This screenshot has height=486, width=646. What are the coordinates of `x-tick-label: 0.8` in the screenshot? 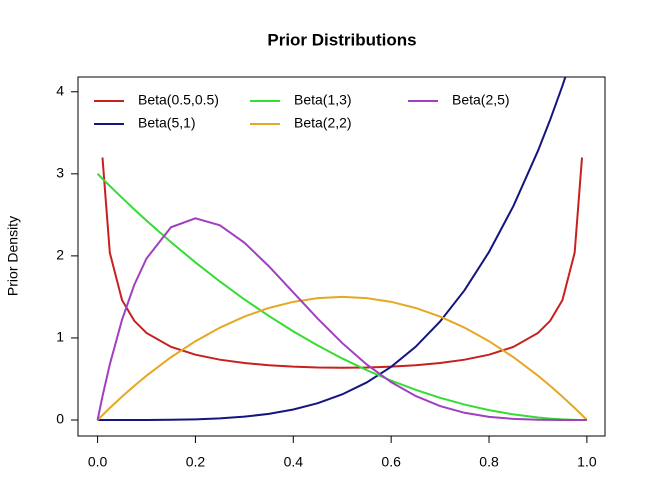 It's located at (489, 462).